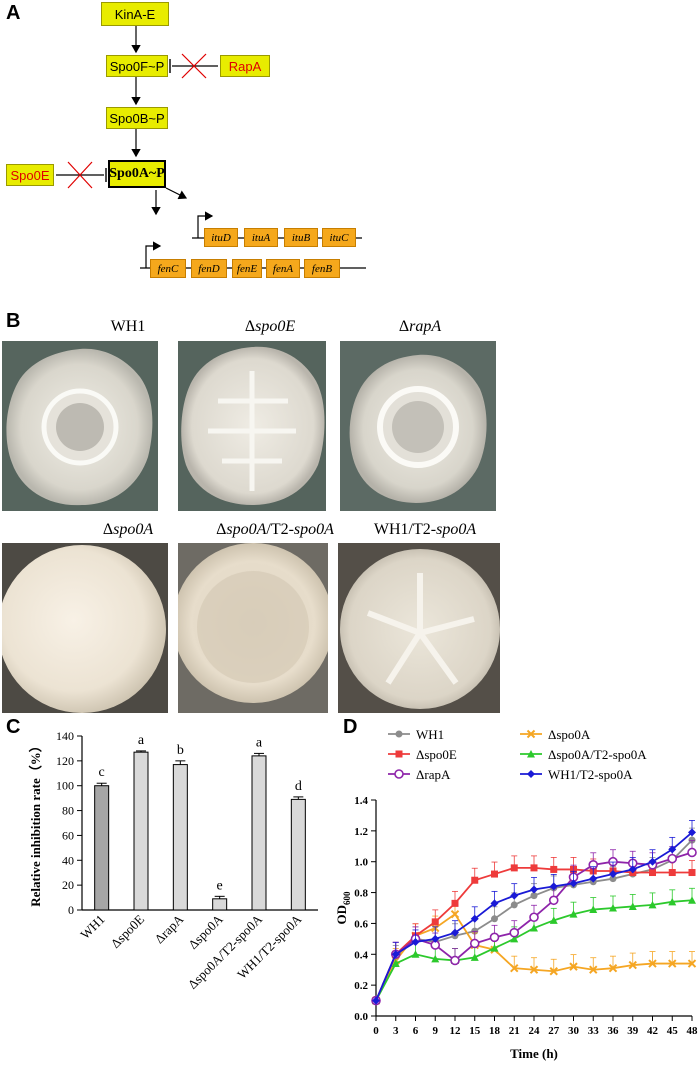 The height and width of the screenshot is (1068, 699). I want to click on y-tick-label: 1.4, so click(361, 801).